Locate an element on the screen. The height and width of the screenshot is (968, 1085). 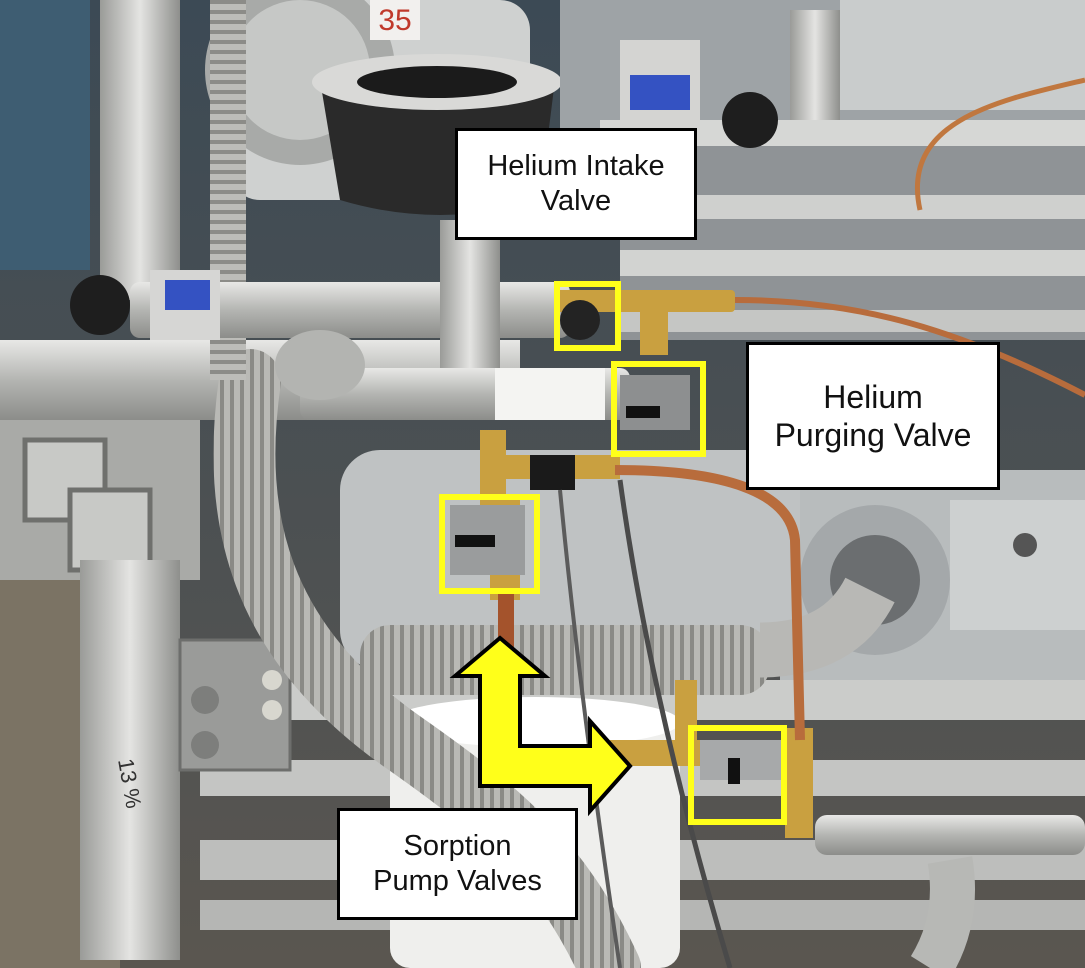
label-line: Valve is located at coordinates (576, 201).